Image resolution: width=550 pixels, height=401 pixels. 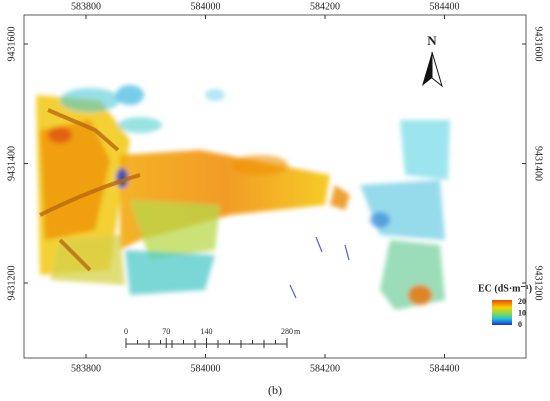 What do you see at coordinates (206, 368) in the screenshot?
I see `x-tick-label-bottom: 584000` at bounding box center [206, 368].